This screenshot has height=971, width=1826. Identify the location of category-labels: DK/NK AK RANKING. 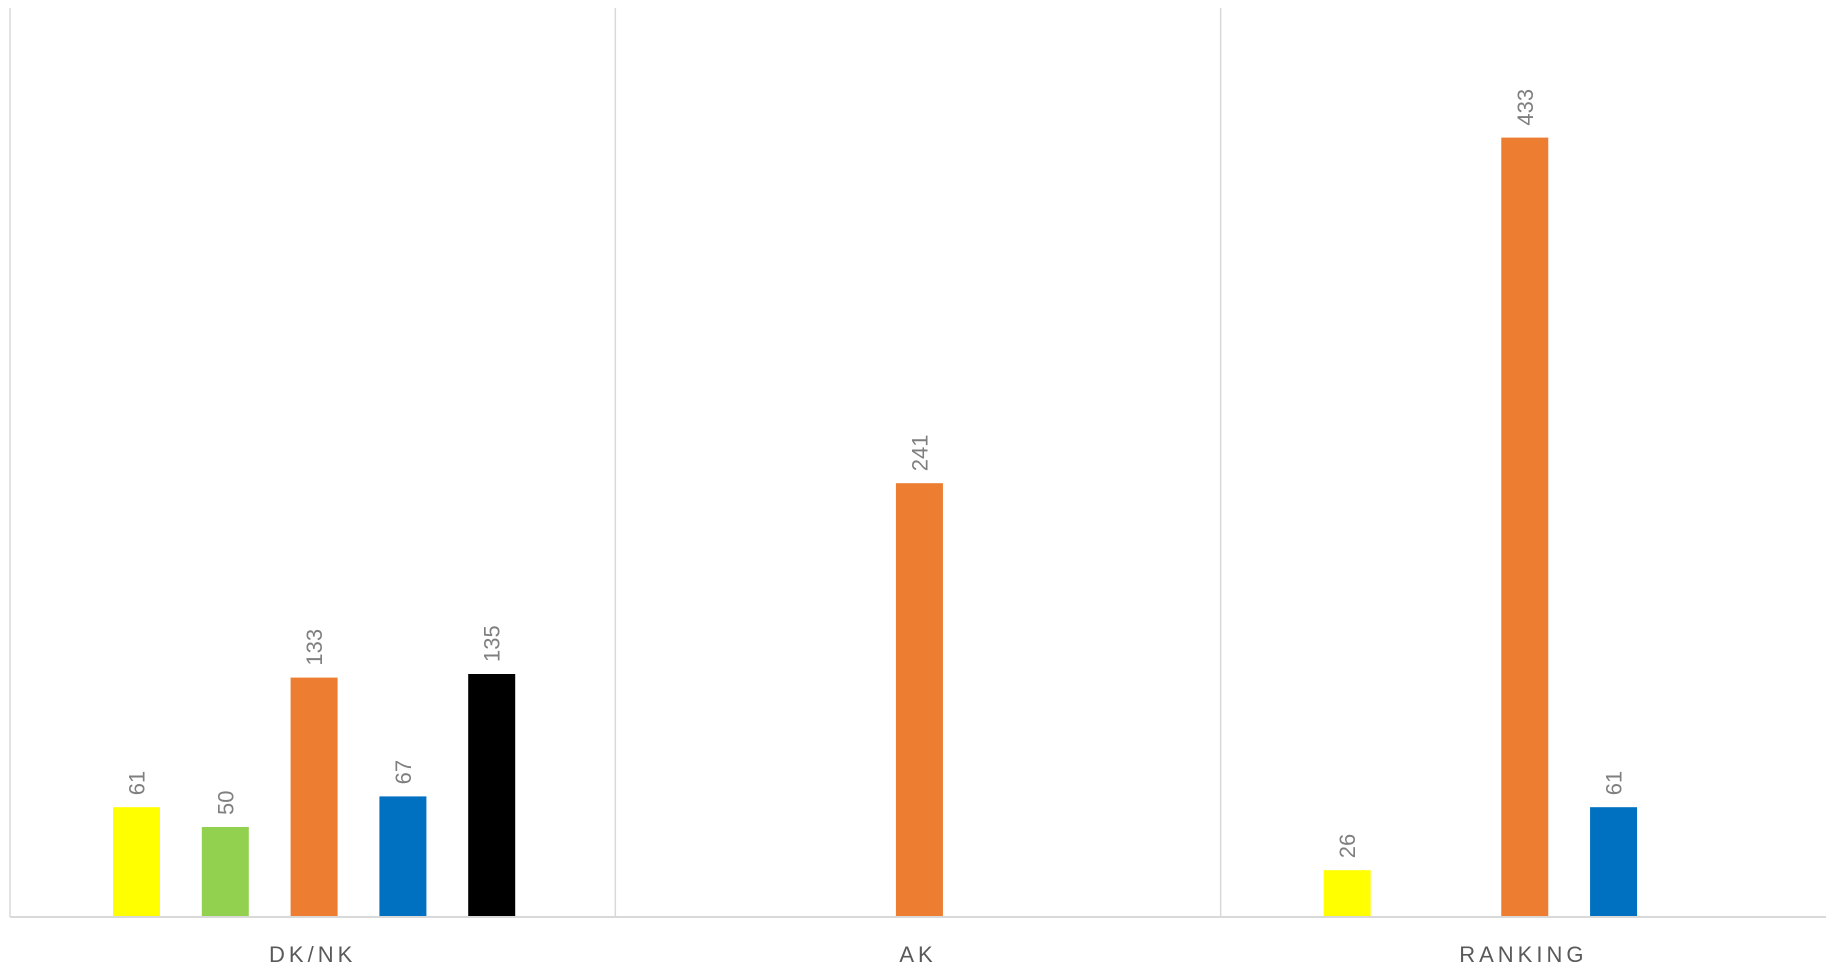
(928, 954).